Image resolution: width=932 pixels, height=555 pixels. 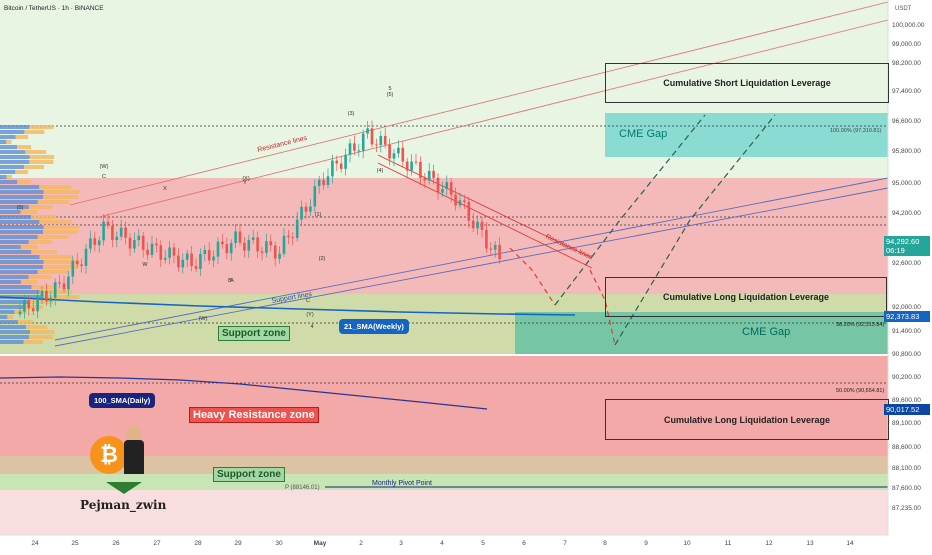 What do you see at coordinates (389, 89) in the screenshot?
I see `wave-label: 5` at bounding box center [389, 89].